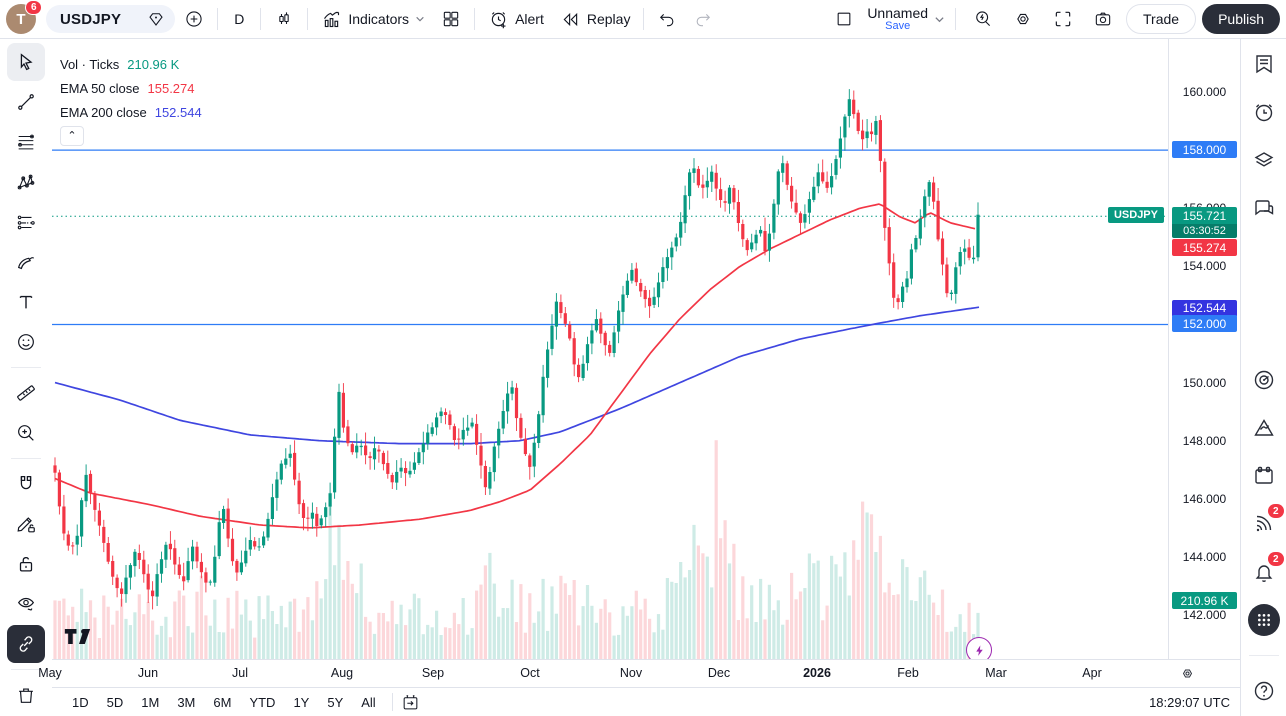 The width and height of the screenshot is (1286, 716). I want to click on layout-name-save: Unnamed Save, so click(897, 19).